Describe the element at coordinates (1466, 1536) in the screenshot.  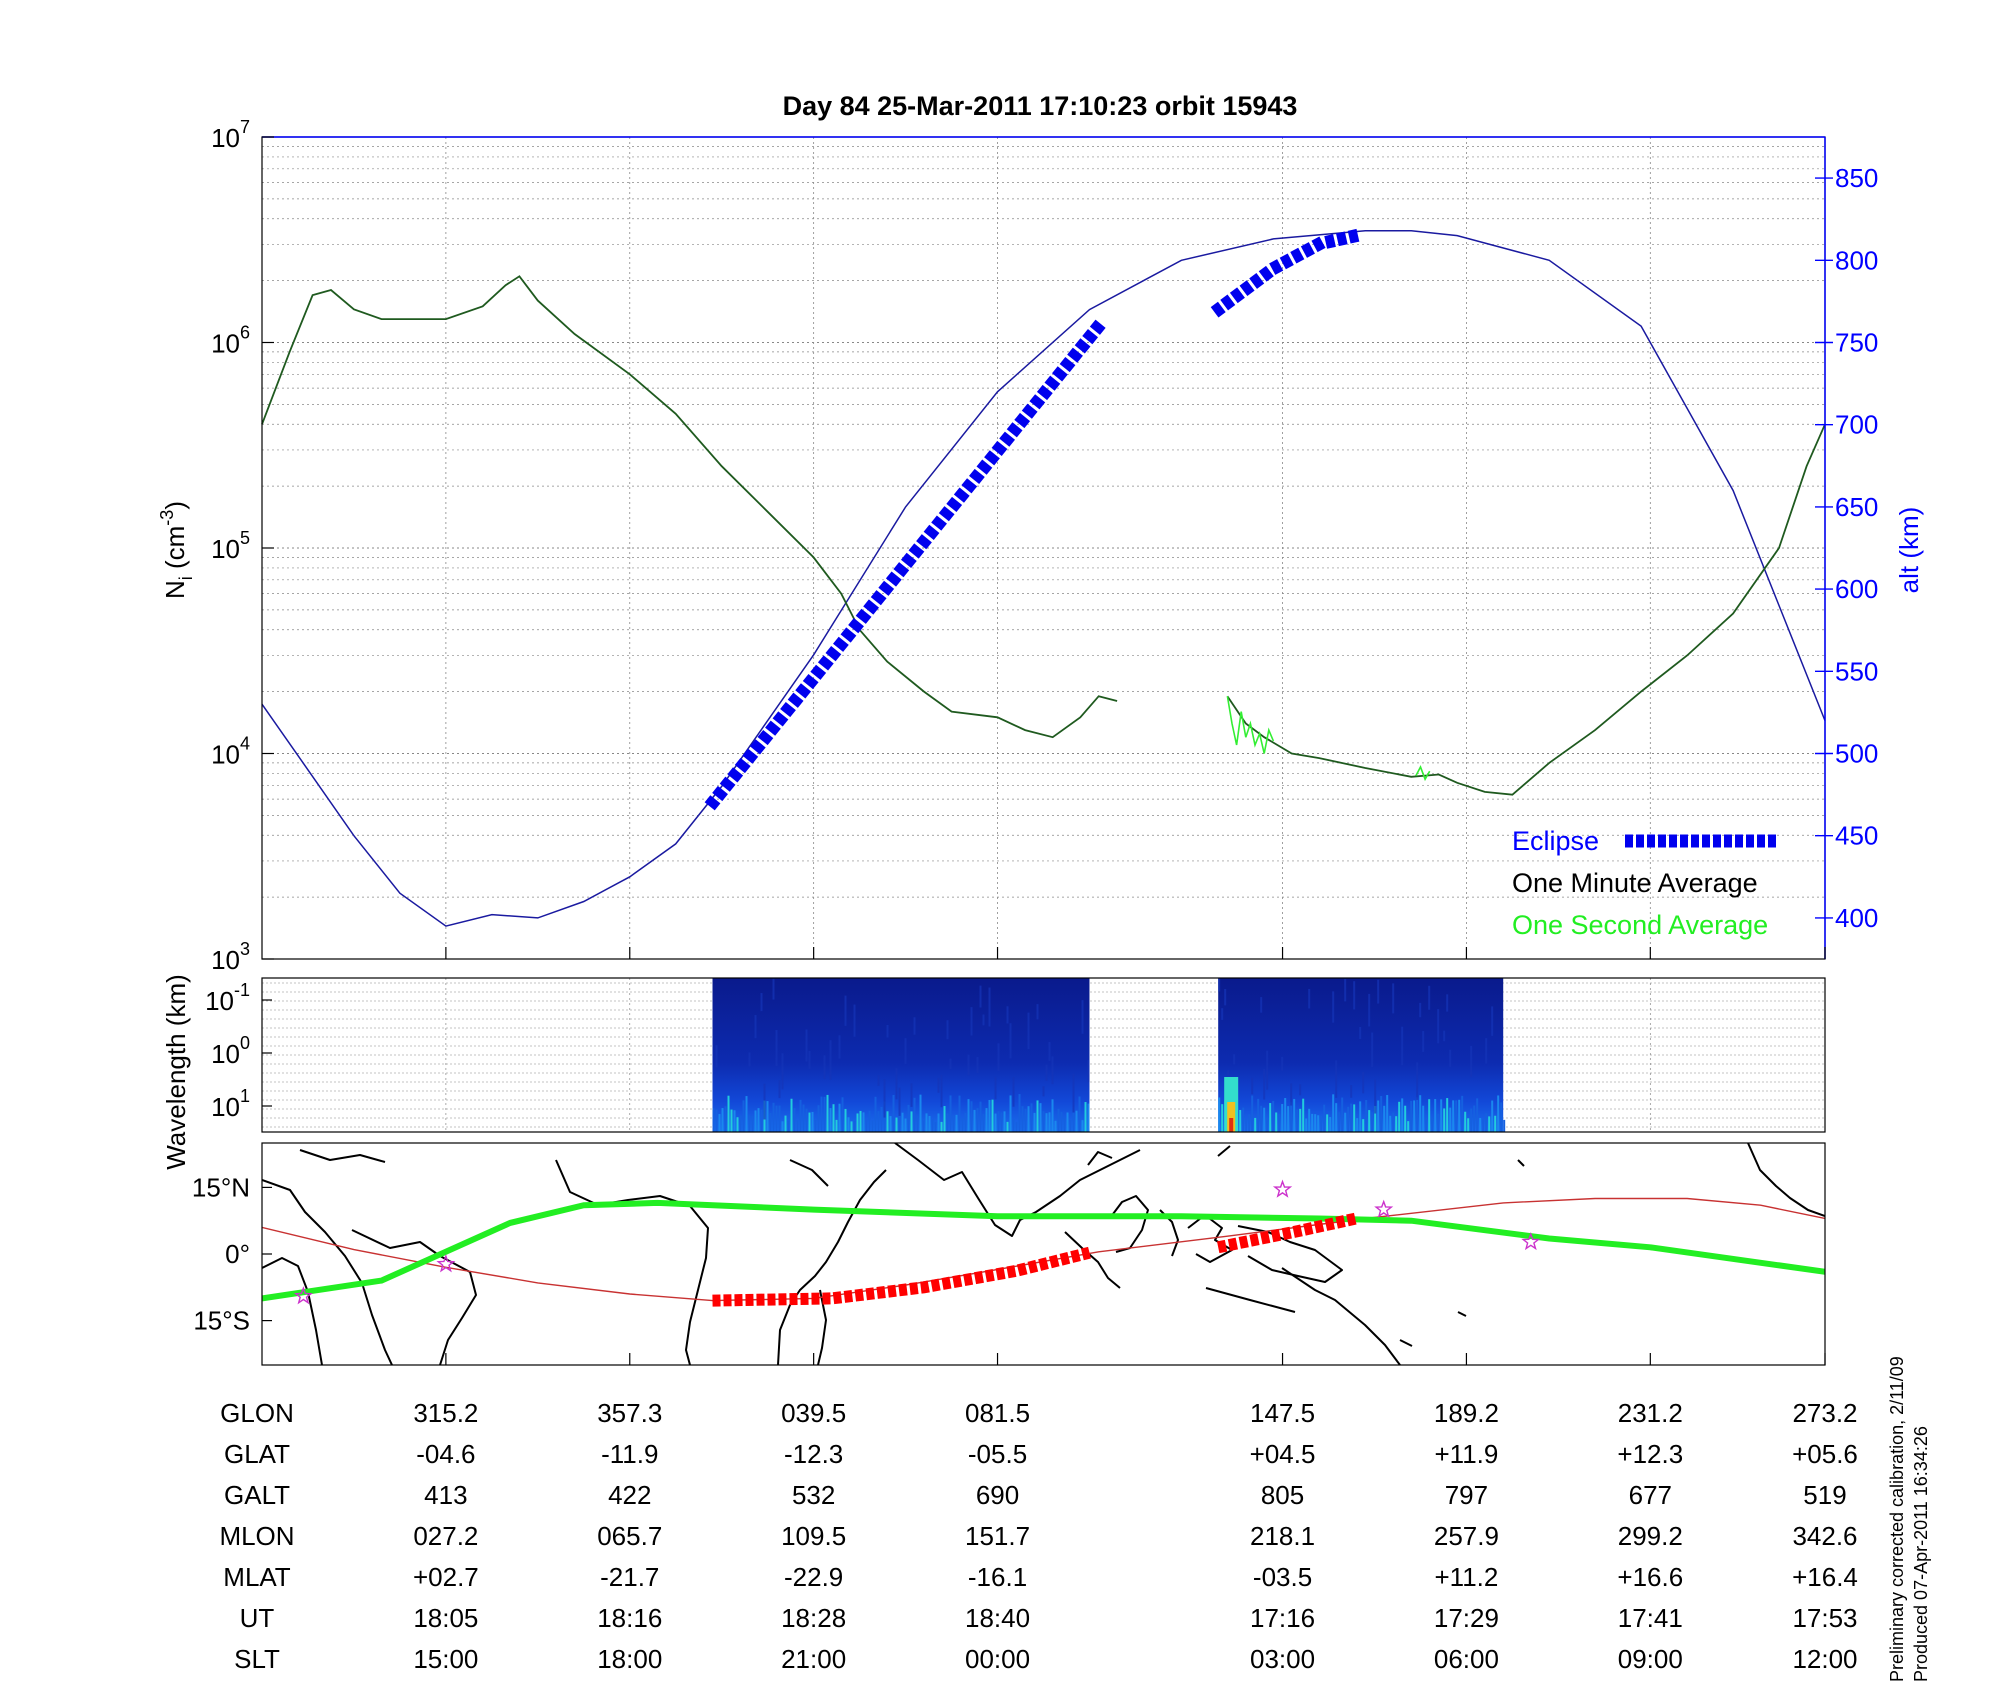
I see `ephemeris-value: 257.9` at that location.